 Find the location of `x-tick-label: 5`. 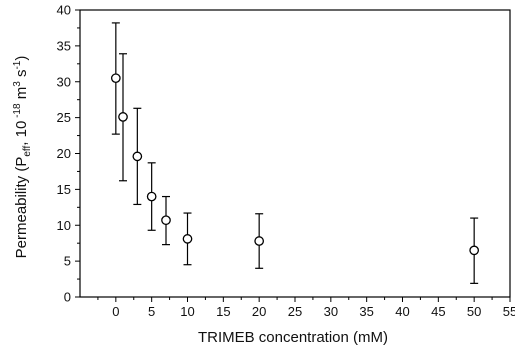

x-tick-label: 5 is located at coordinates (151, 311).